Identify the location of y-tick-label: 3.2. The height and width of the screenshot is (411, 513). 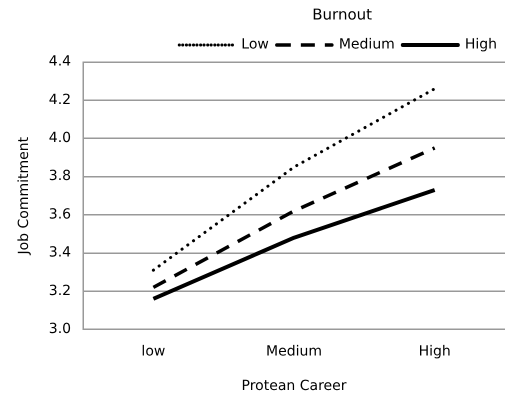
(60, 290).